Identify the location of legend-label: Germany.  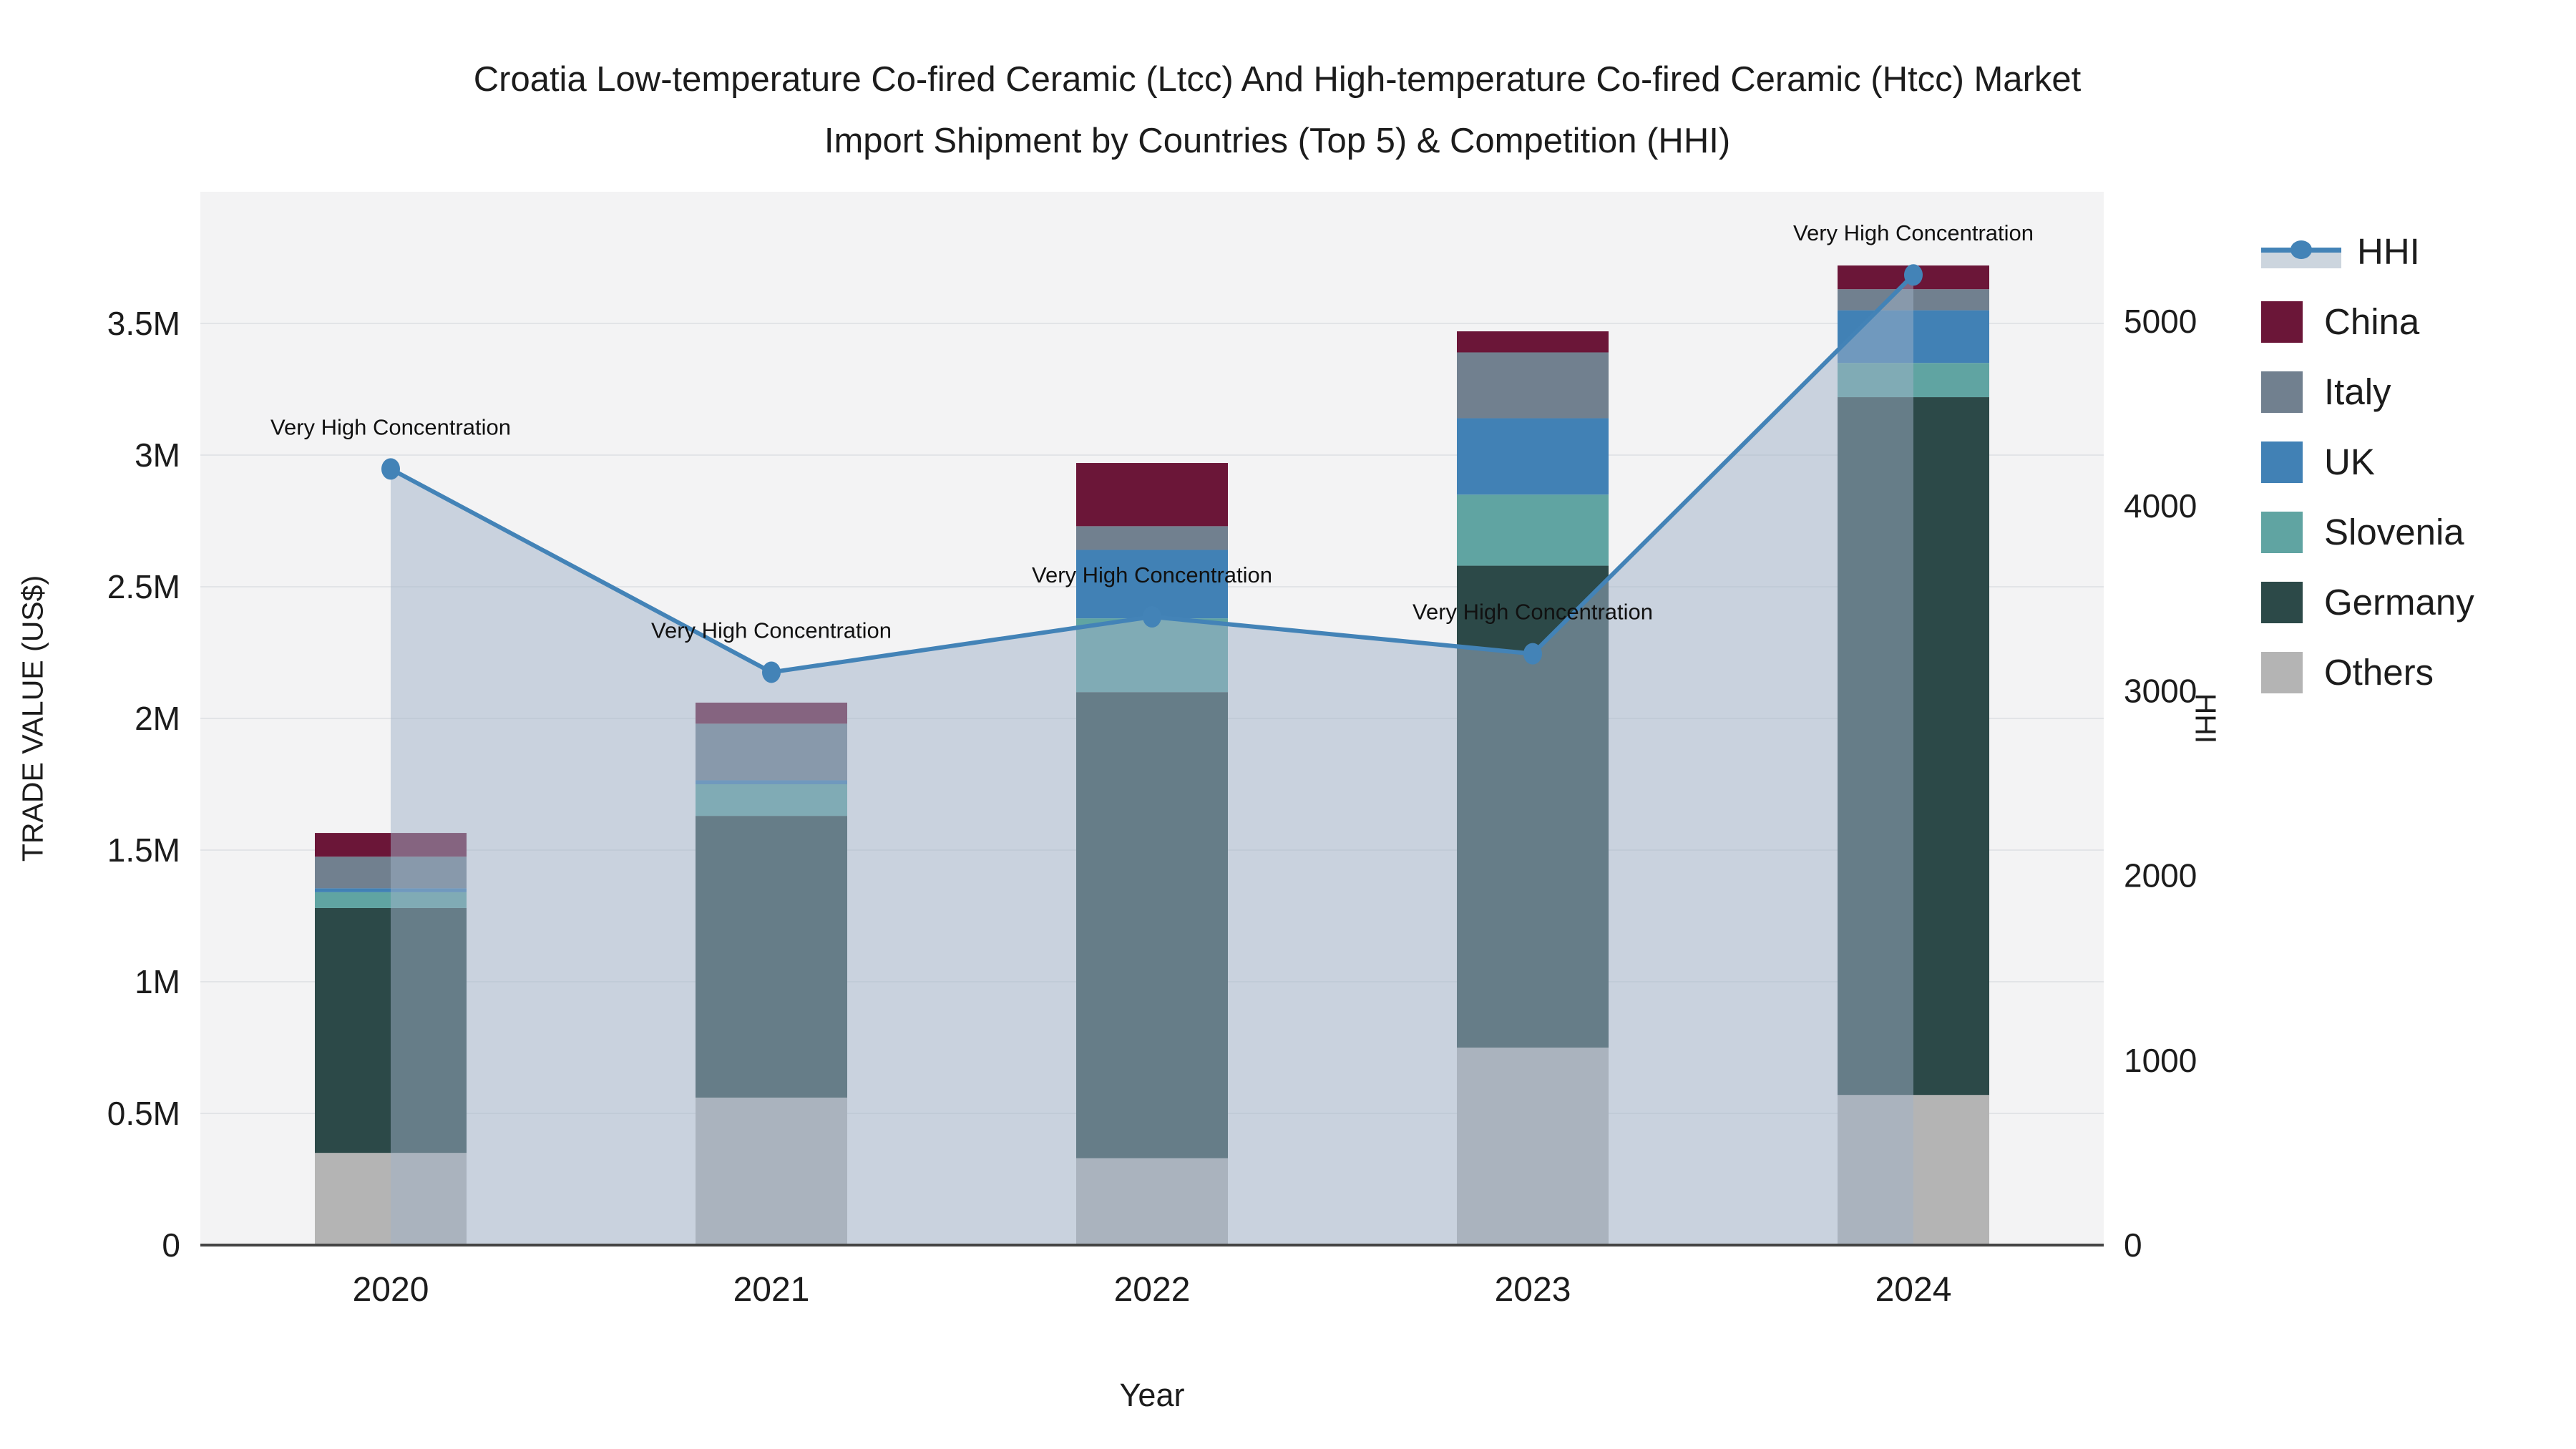
(2399, 602).